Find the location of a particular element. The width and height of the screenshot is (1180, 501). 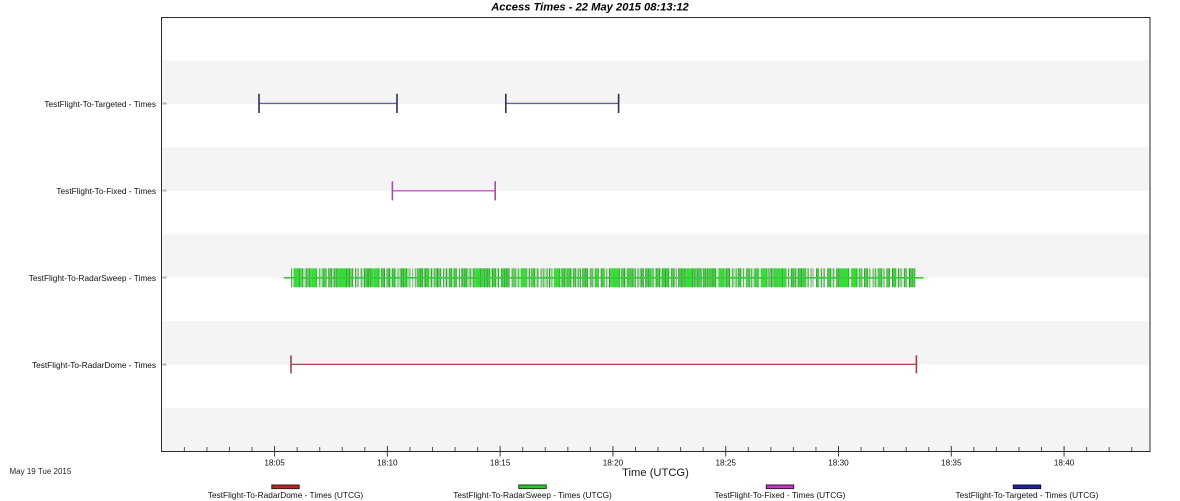

svg-text: TestFlight-To-Fixed - Times is located at coordinates (106, 191).